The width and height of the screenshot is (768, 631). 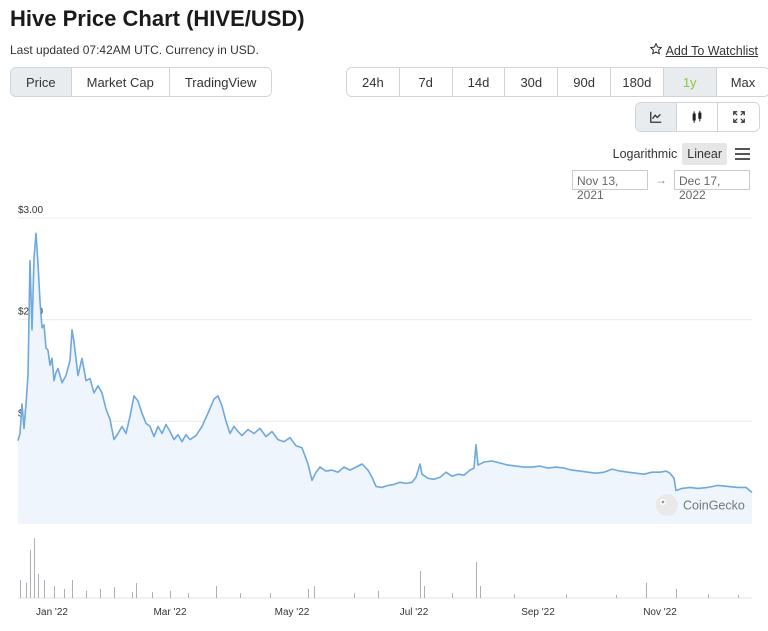 What do you see at coordinates (157, 18) in the screenshot?
I see `page-title: Hive Price Chart (HIVE/USD)` at bounding box center [157, 18].